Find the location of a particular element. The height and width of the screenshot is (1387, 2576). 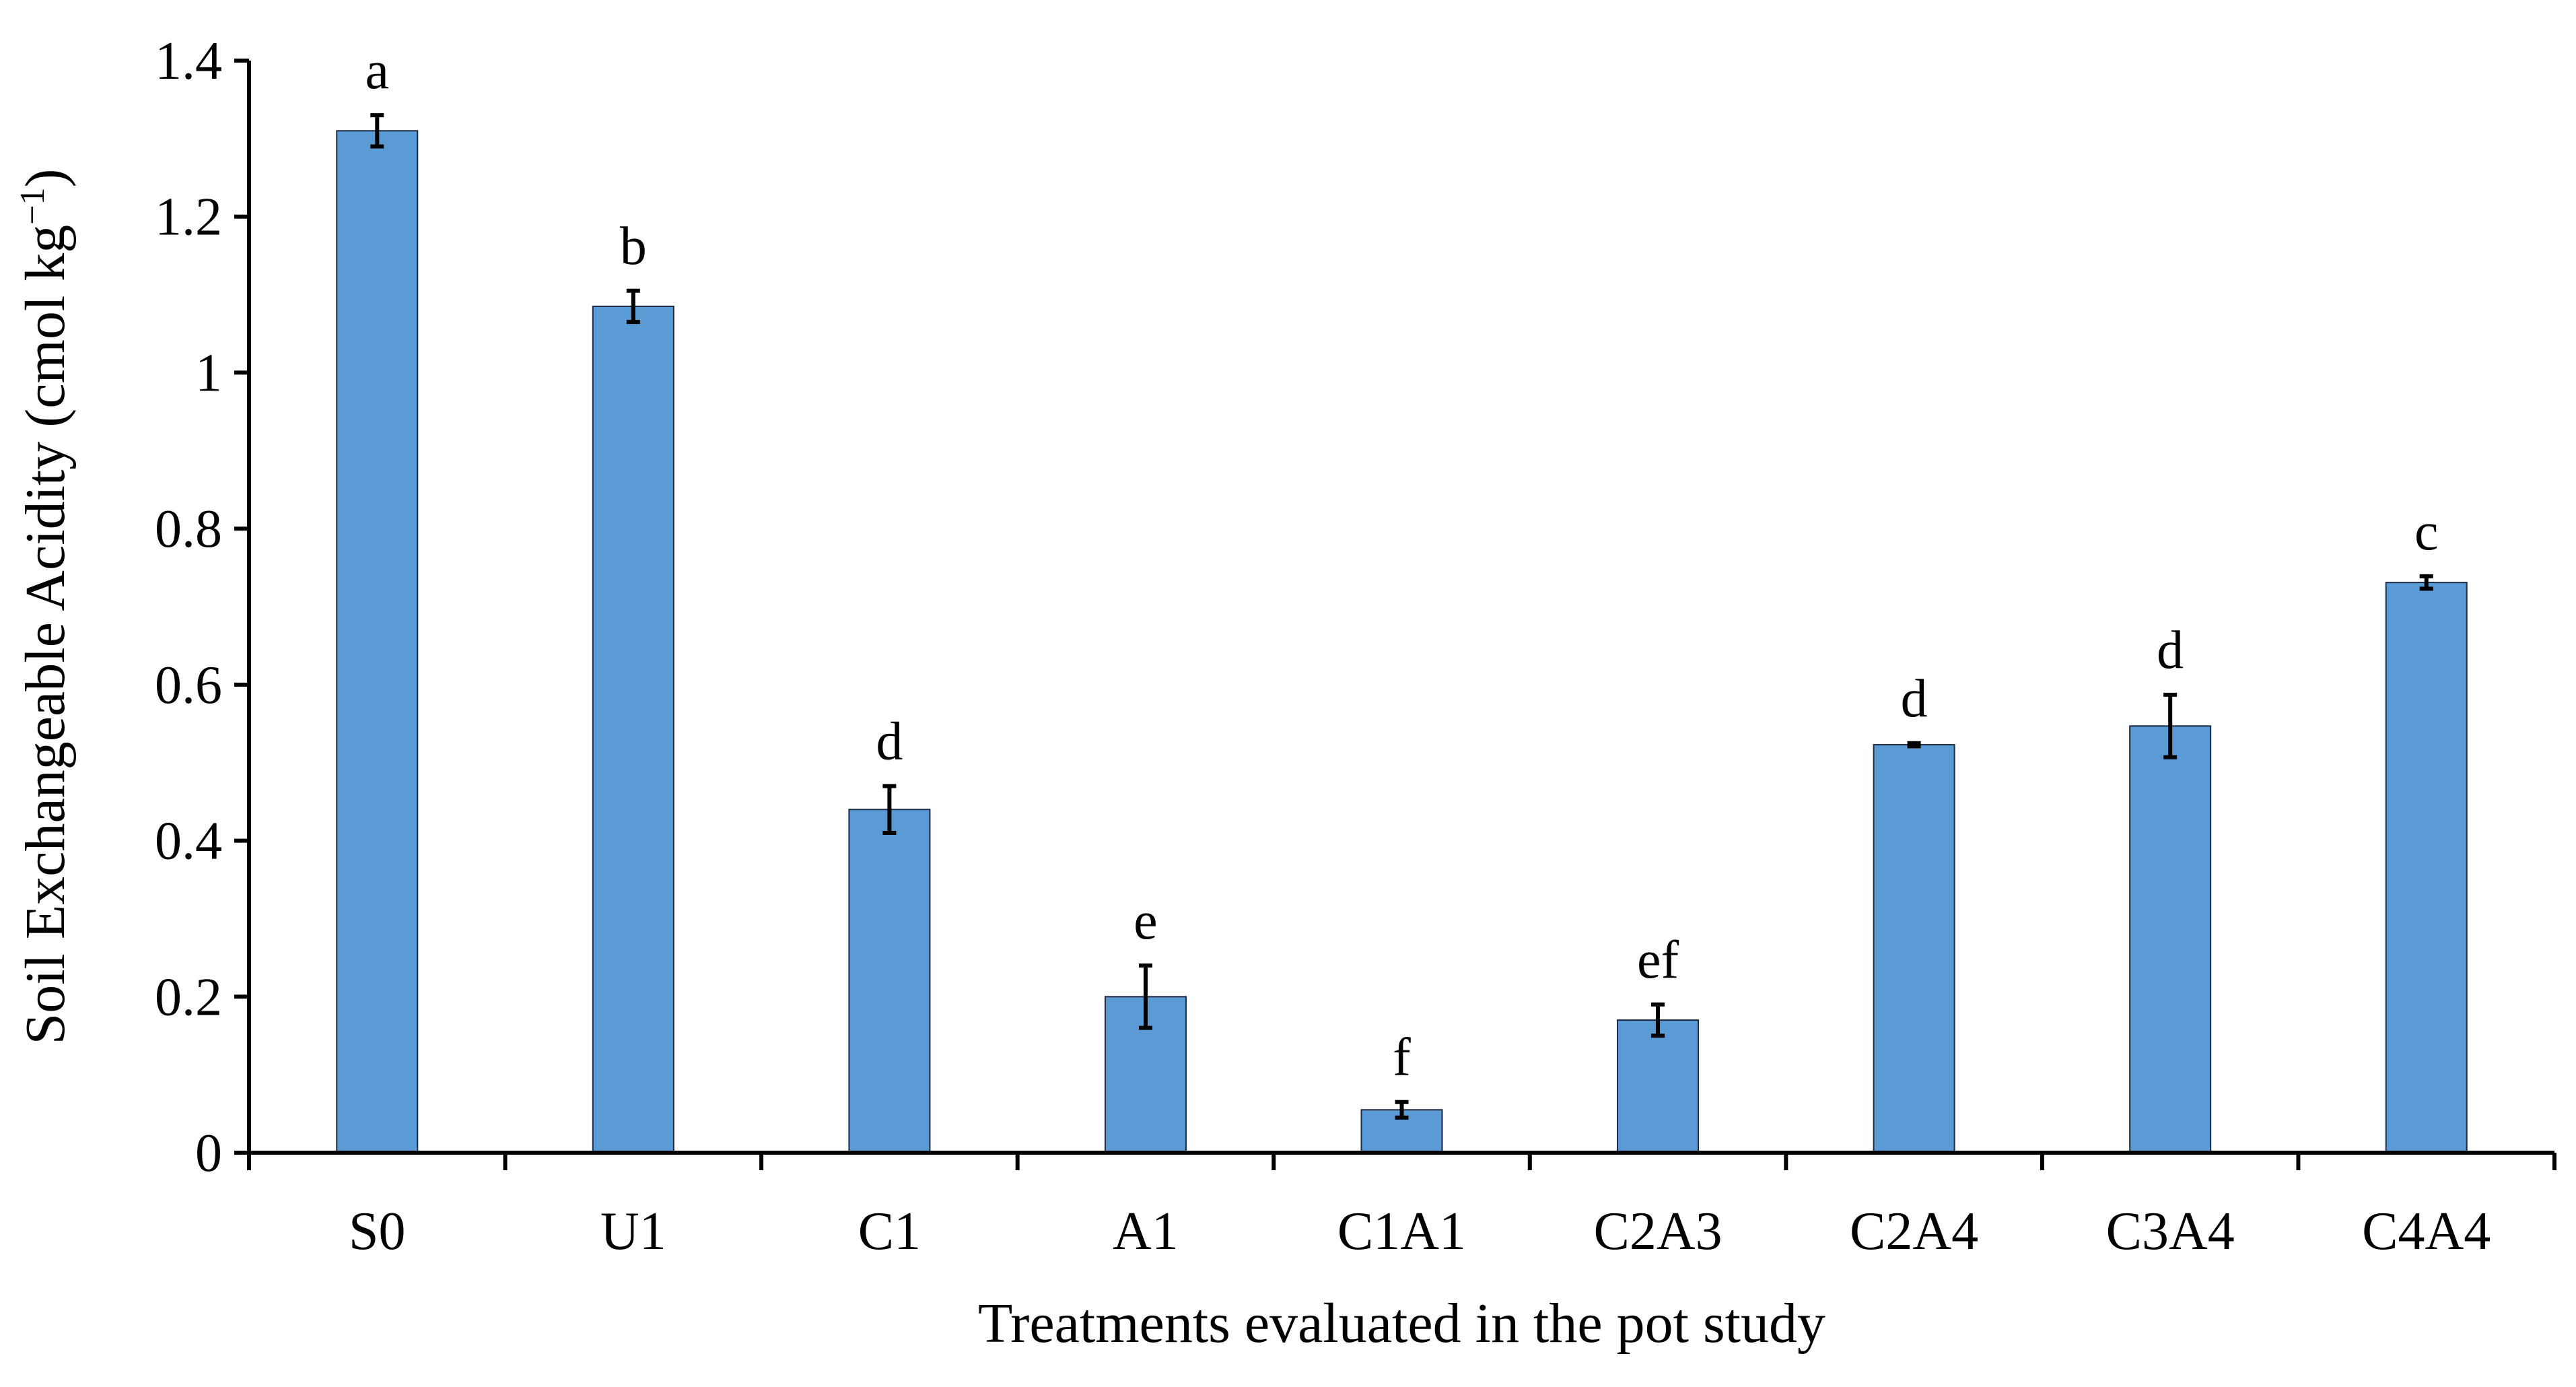

significance-letter: c is located at coordinates (2426, 532).